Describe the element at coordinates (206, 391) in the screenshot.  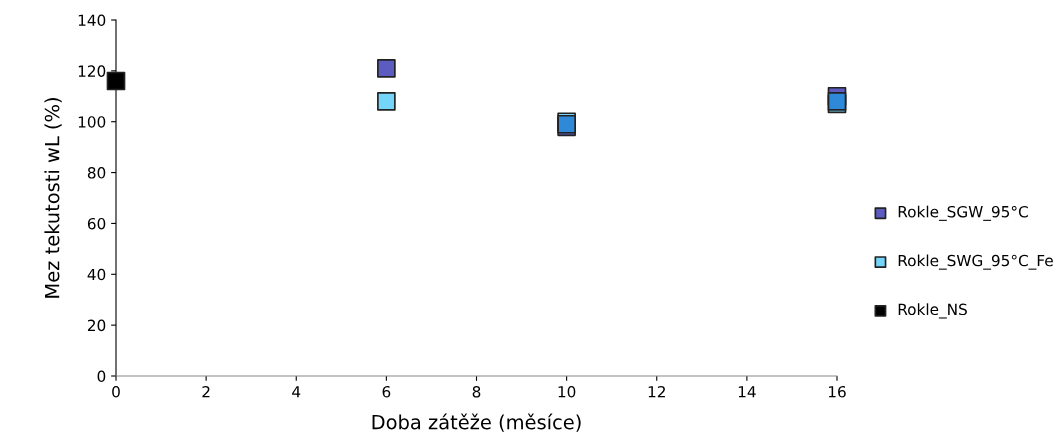
I see `x-tick-label: 2` at that location.